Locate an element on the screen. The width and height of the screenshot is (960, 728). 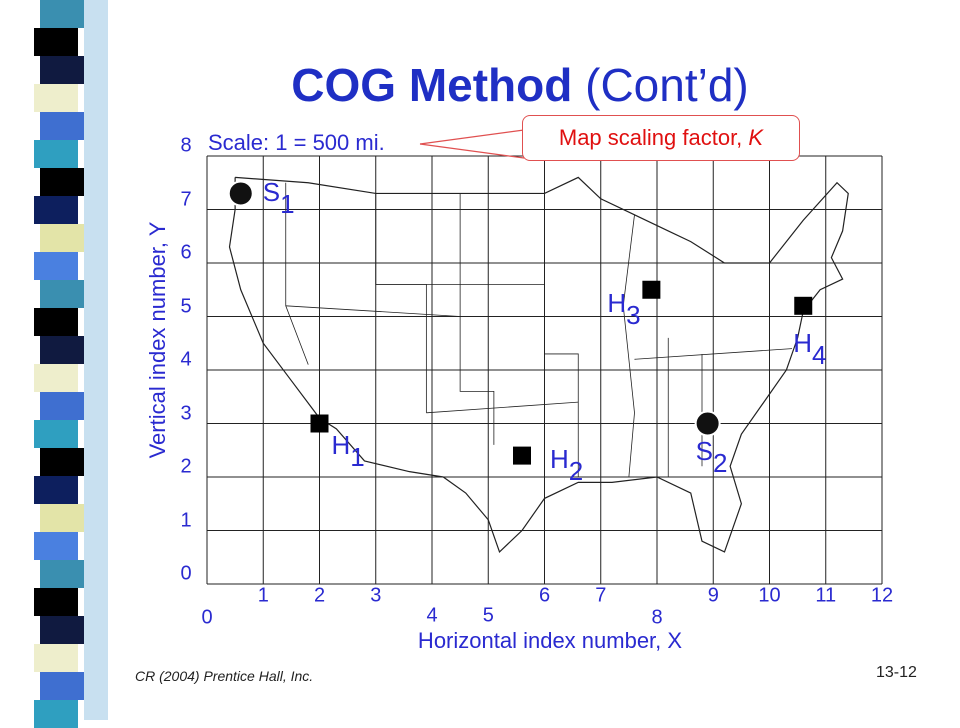
scaling-factor-callout: Map scaling factor, K is located at coordinates (661, 138).